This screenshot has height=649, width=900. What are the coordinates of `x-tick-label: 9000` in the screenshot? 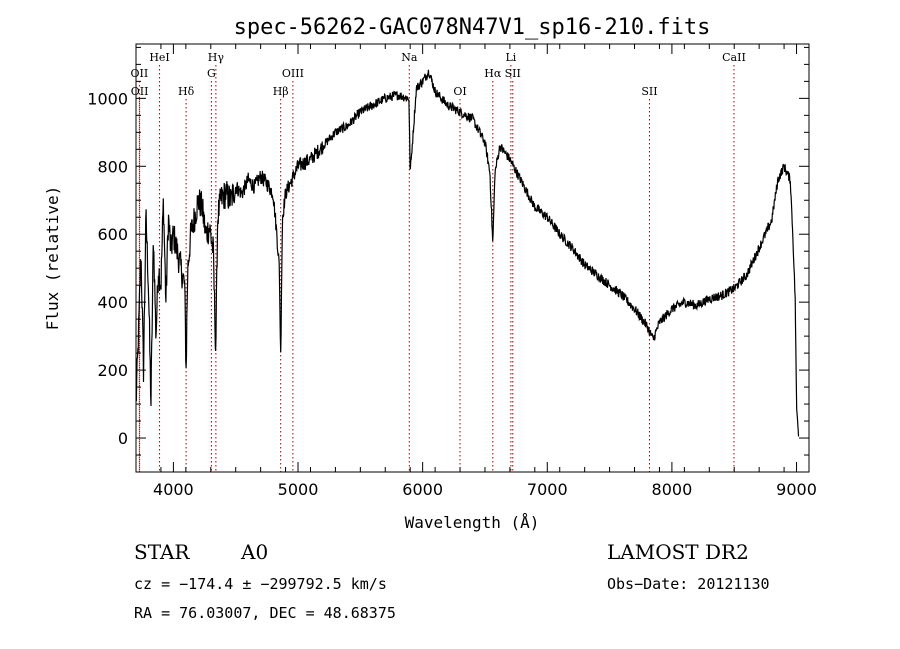 It's located at (796, 489).